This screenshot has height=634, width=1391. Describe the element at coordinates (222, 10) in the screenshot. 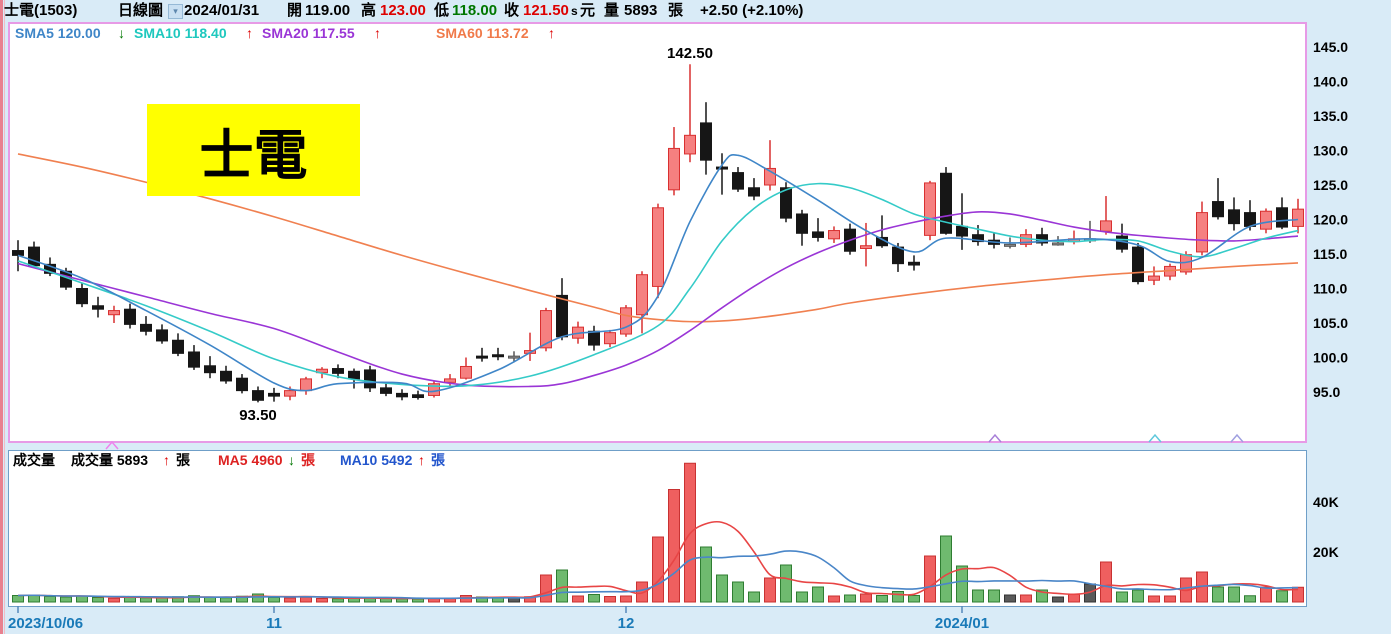

I see `quote-date: 2024/01/31` at that location.